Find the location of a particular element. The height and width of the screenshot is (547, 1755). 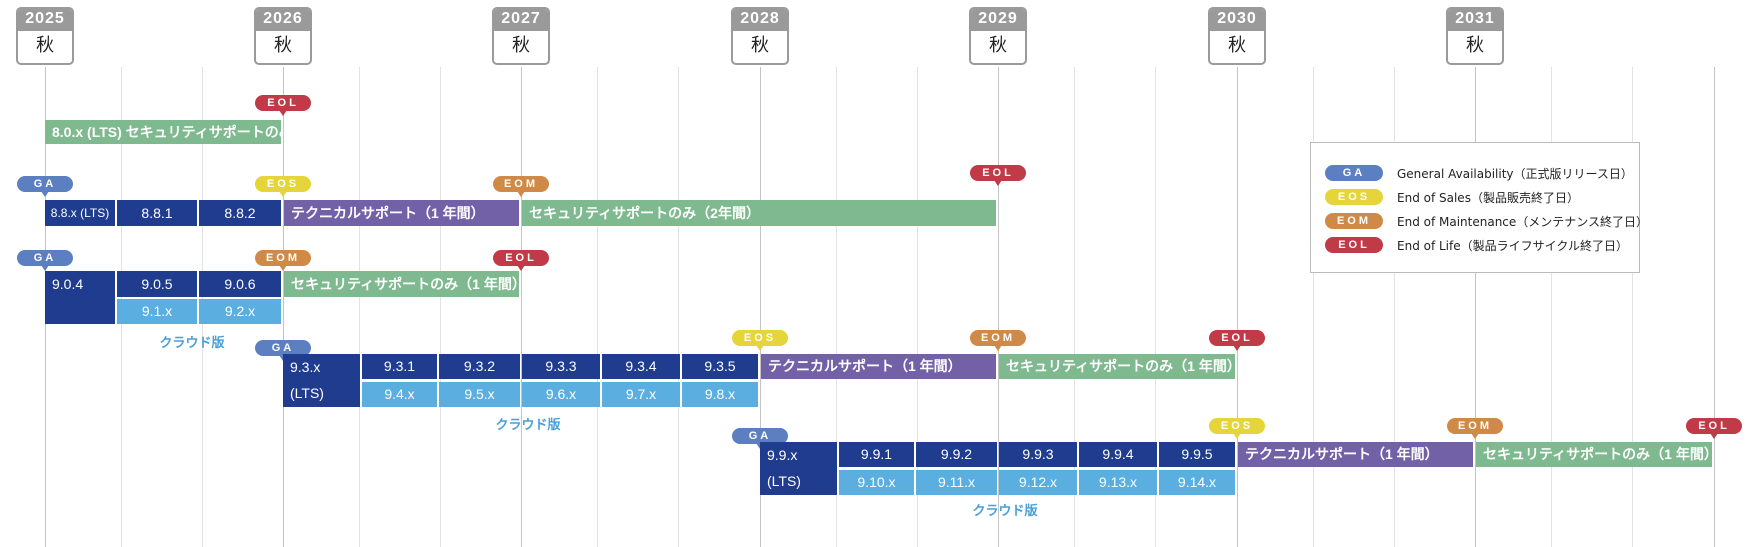

calendar-year: 2027 is located at coordinates (521, 20).